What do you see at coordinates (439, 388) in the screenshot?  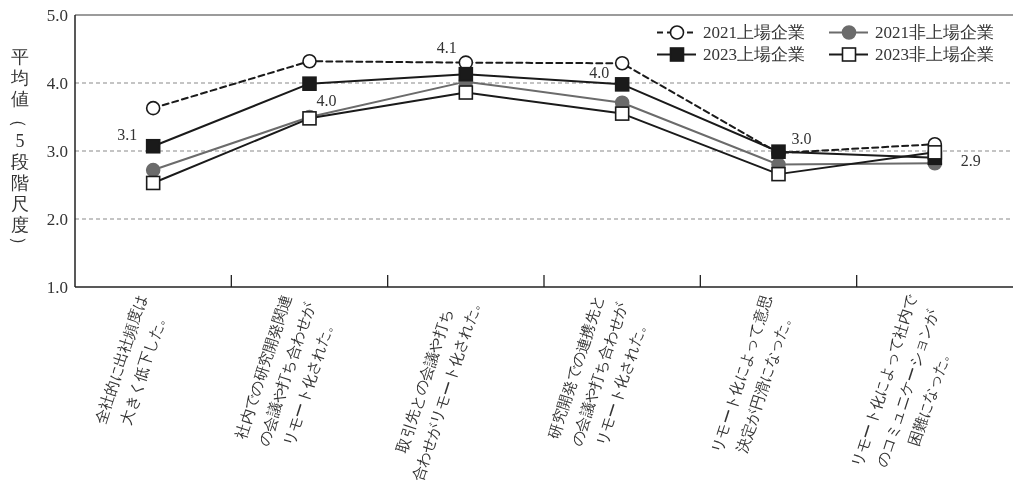 I see `x-tick-label: 取引先との会議や打ち 合わせがリモート化された。` at bounding box center [439, 388].